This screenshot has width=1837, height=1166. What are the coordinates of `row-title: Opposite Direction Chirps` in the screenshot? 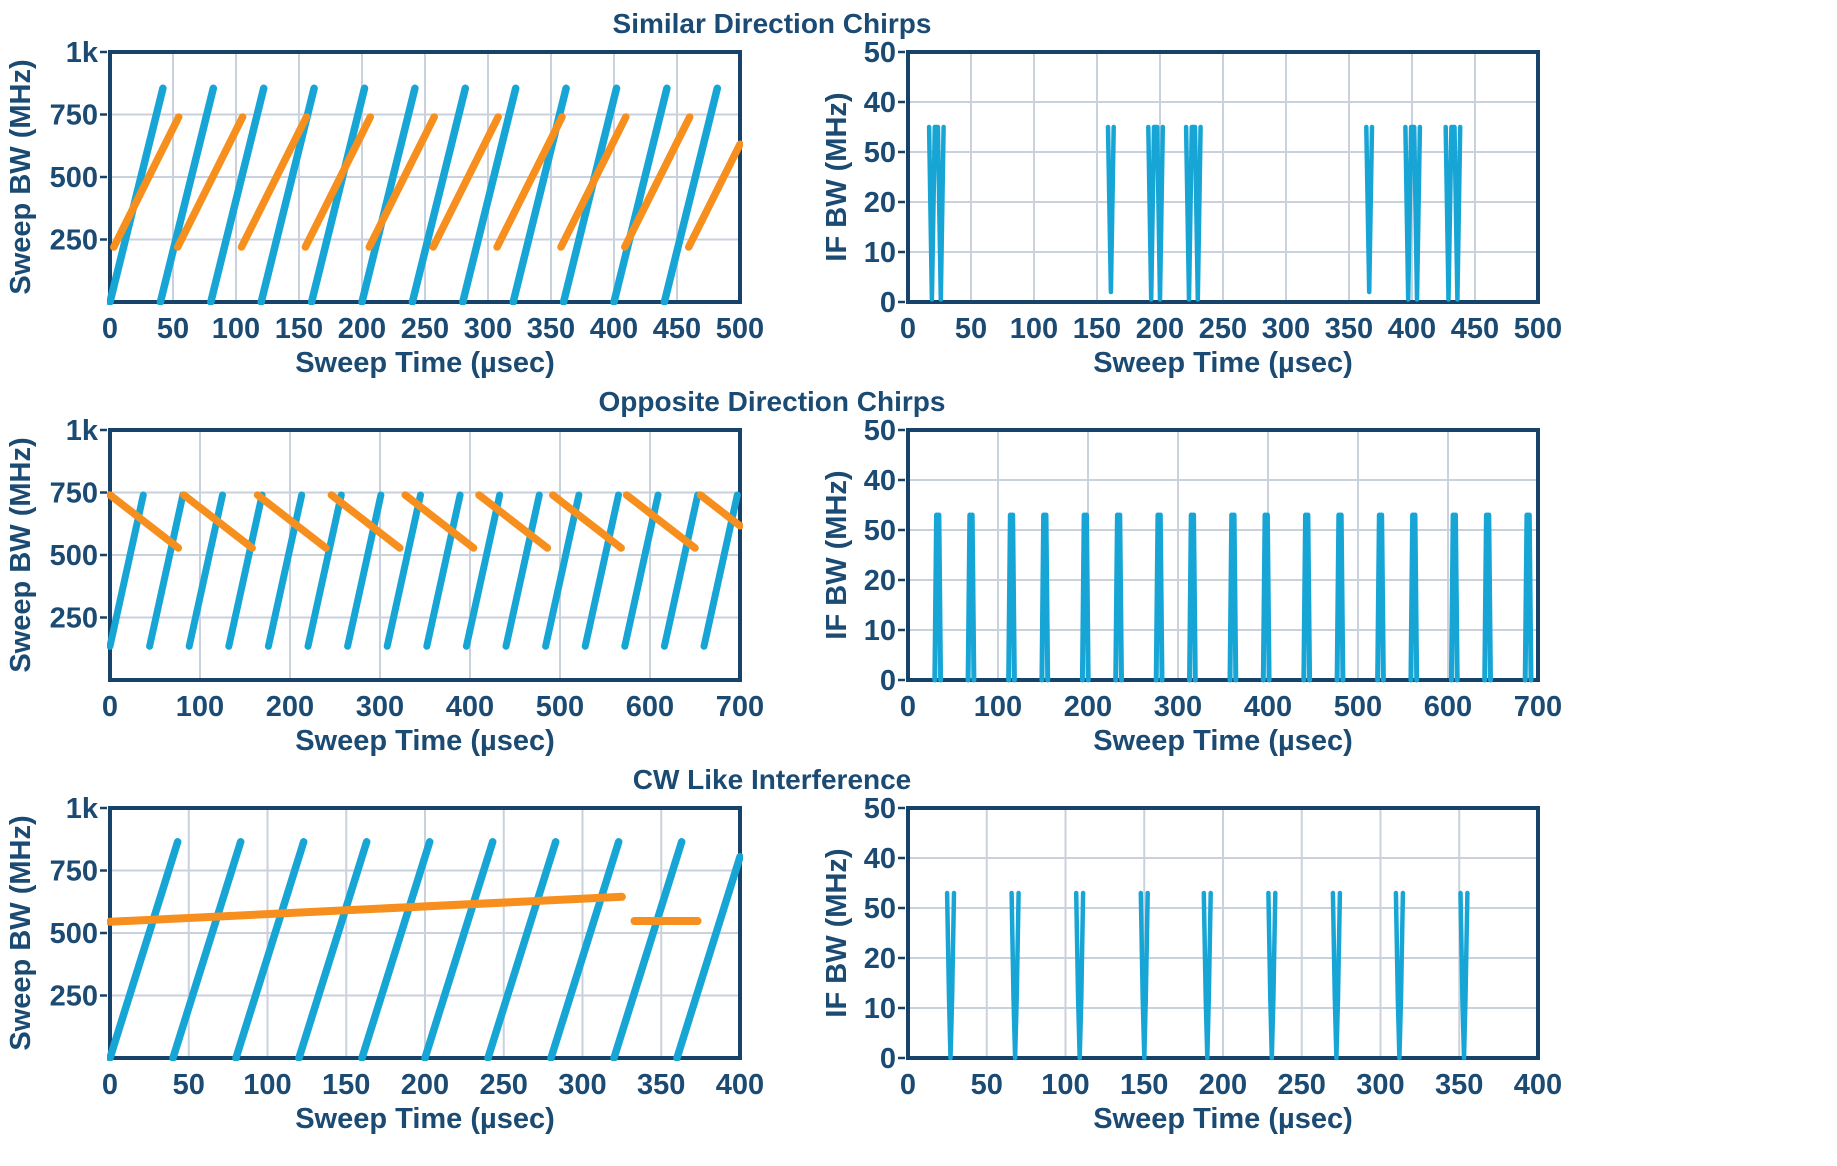 It's located at (772, 401).